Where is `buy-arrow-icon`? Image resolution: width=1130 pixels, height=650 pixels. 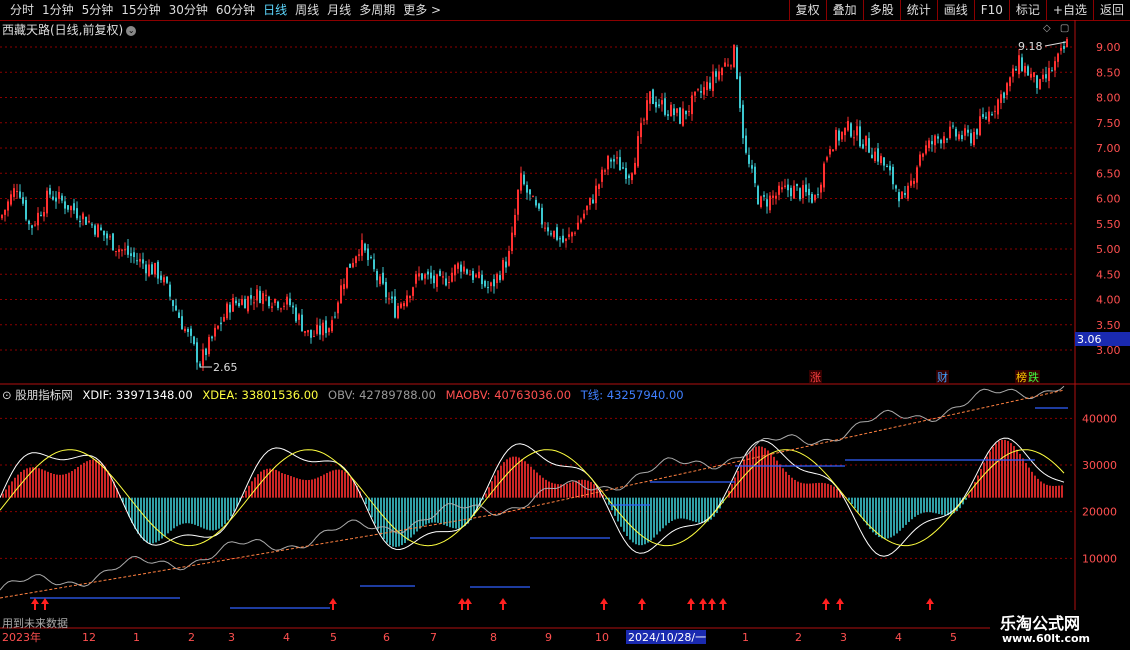
buy-arrow-icon is located at coordinates (723, 604).